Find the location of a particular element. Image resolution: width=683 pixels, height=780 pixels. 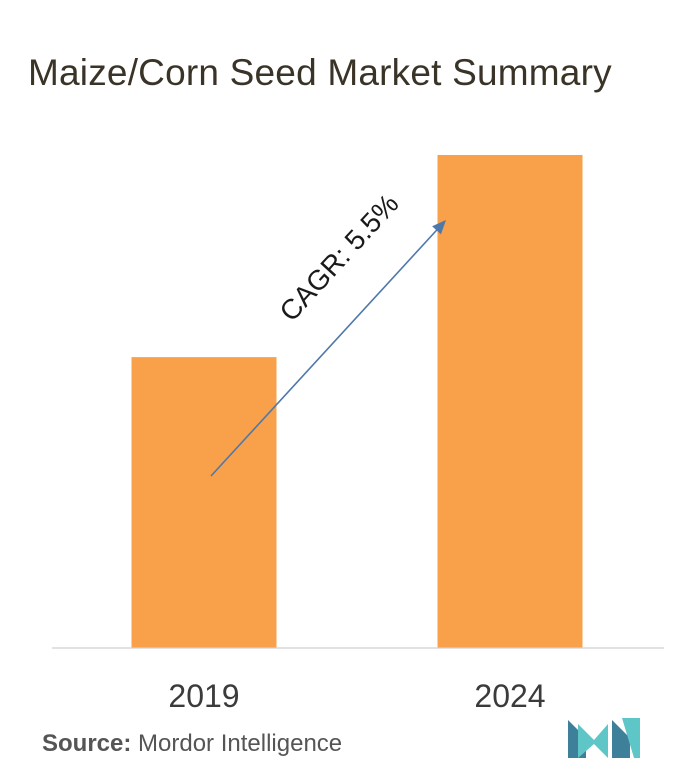

source-note: Source: Mordor Intelligence is located at coordinates (192, 744).